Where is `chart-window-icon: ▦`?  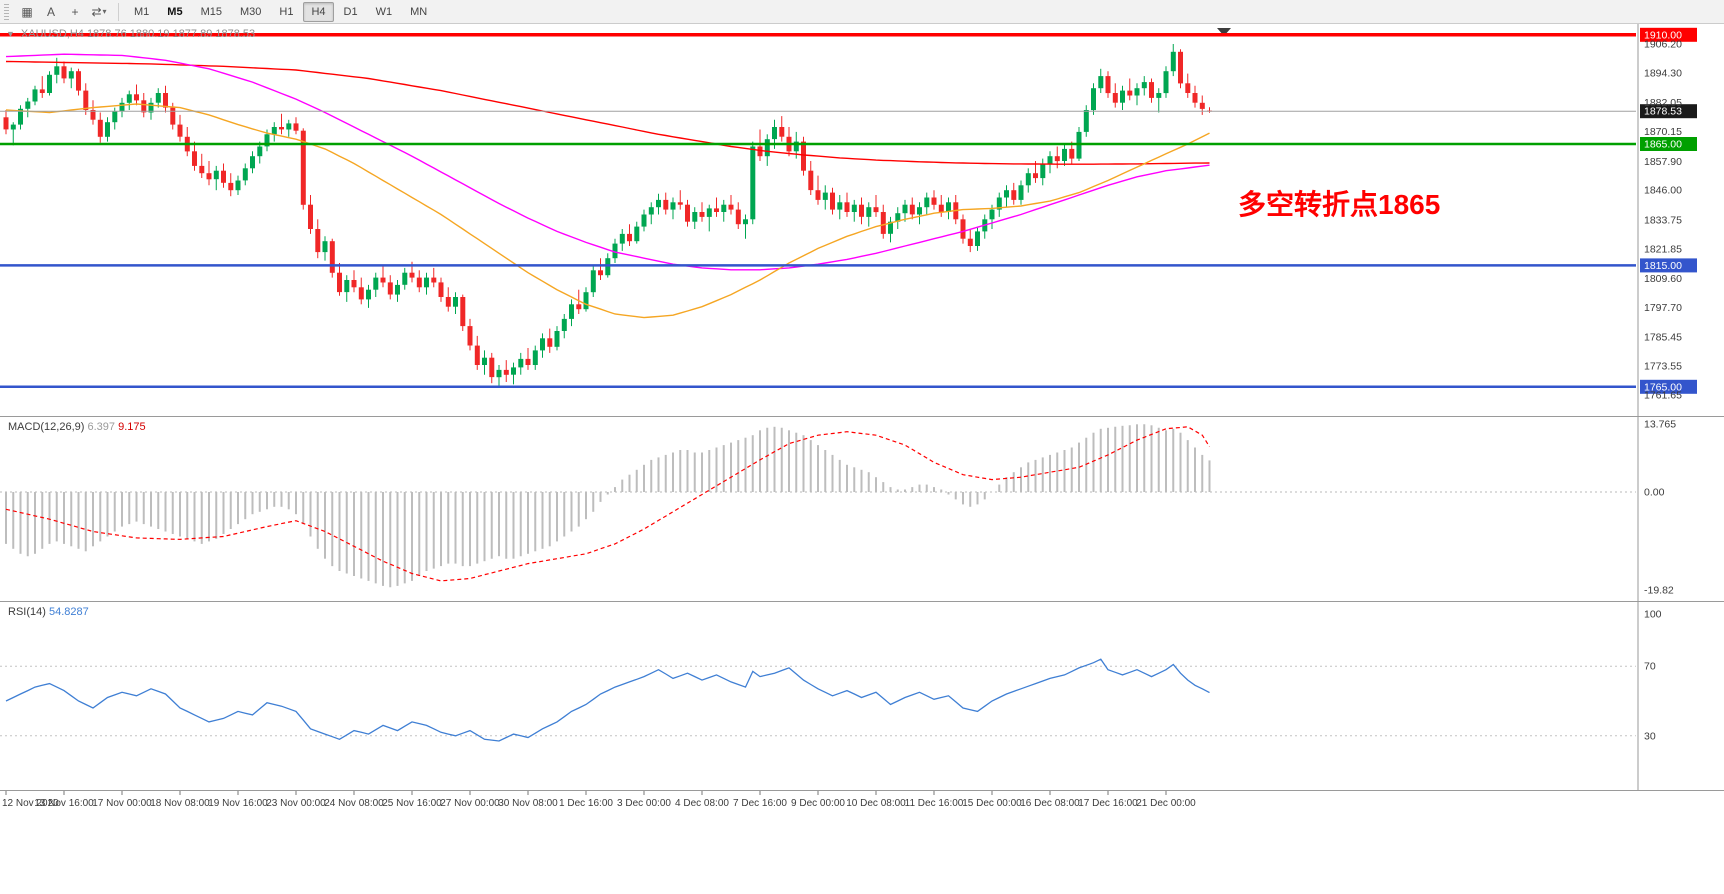 chart-window-icon: ▦ is located at coordinates (27, 11).